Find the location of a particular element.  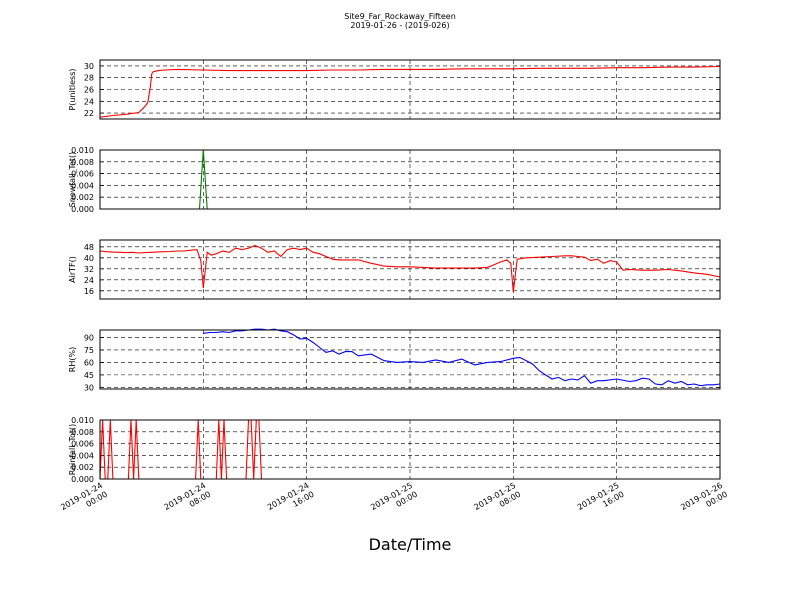

y-tick-label: 45 is located at coordinates (89, 375).